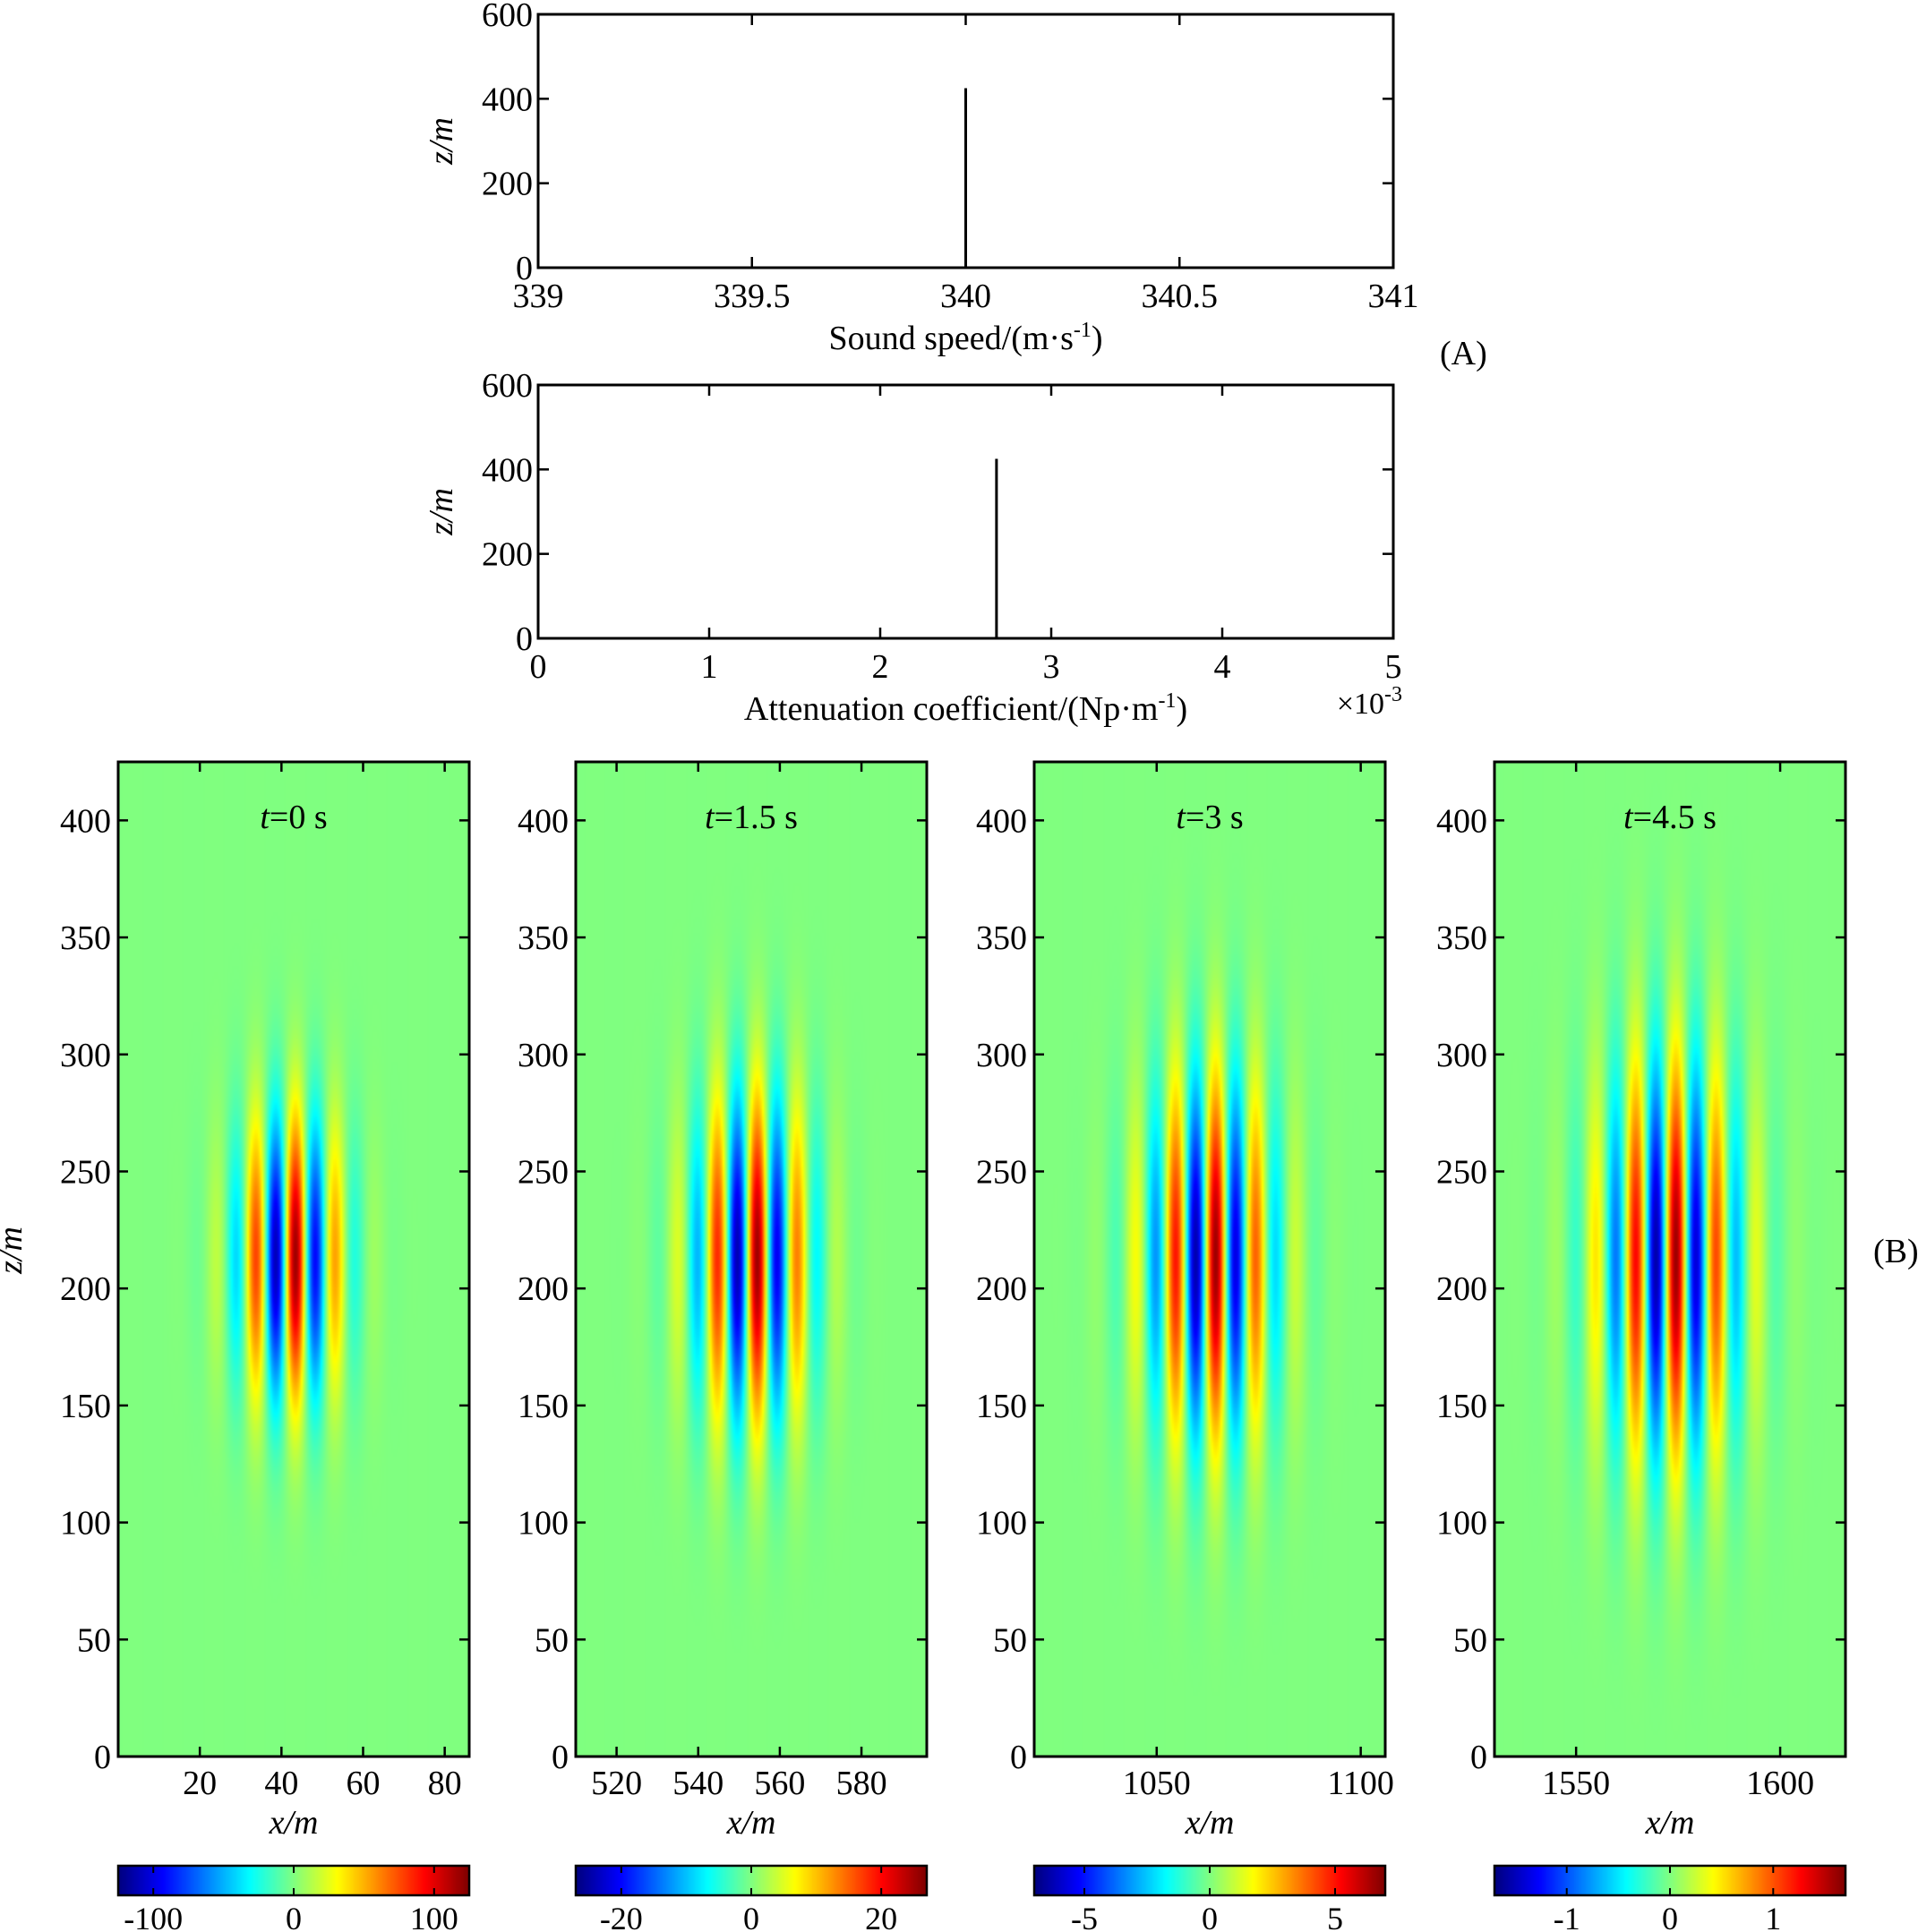 The width and height of the screenshot is (1918, 1932). What do you see at coordinates (538, 667) in the screenshot?
I see `x-tick-label: 0` at bounding box center [538, 667].